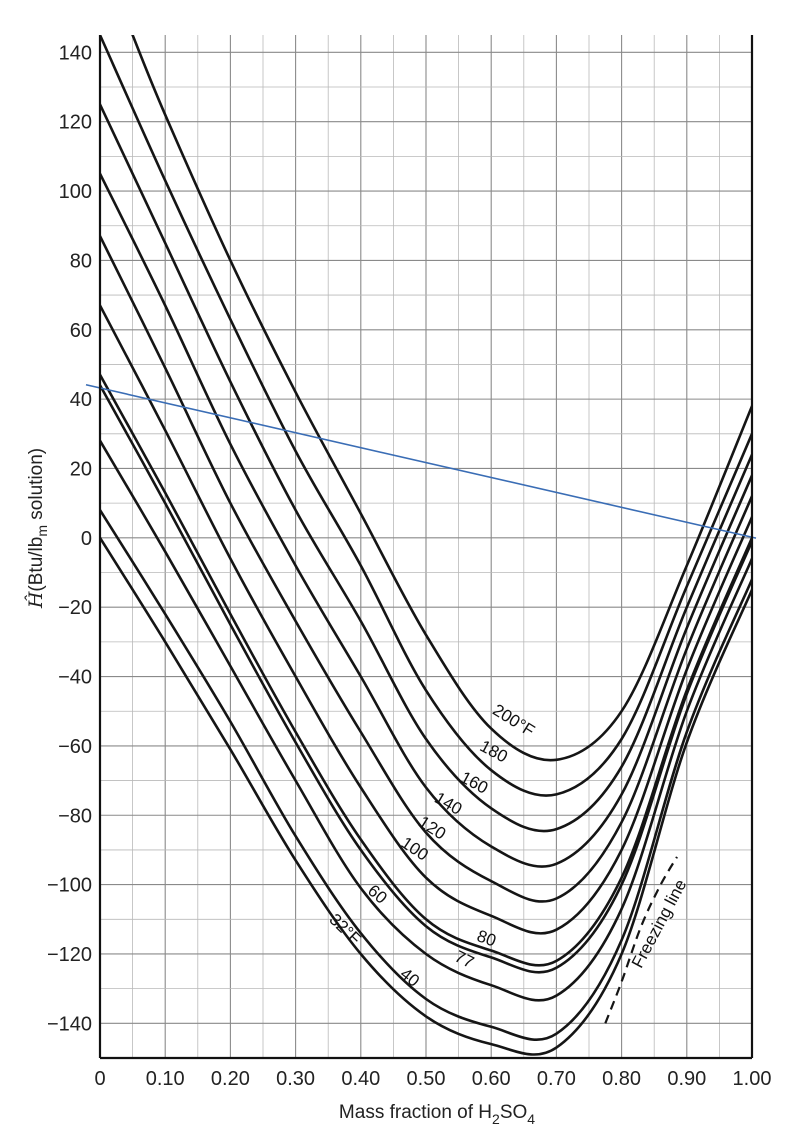 This screenshot has width=803, height=1140. I want to click on y-tick-label: 120, so click(75, 123).